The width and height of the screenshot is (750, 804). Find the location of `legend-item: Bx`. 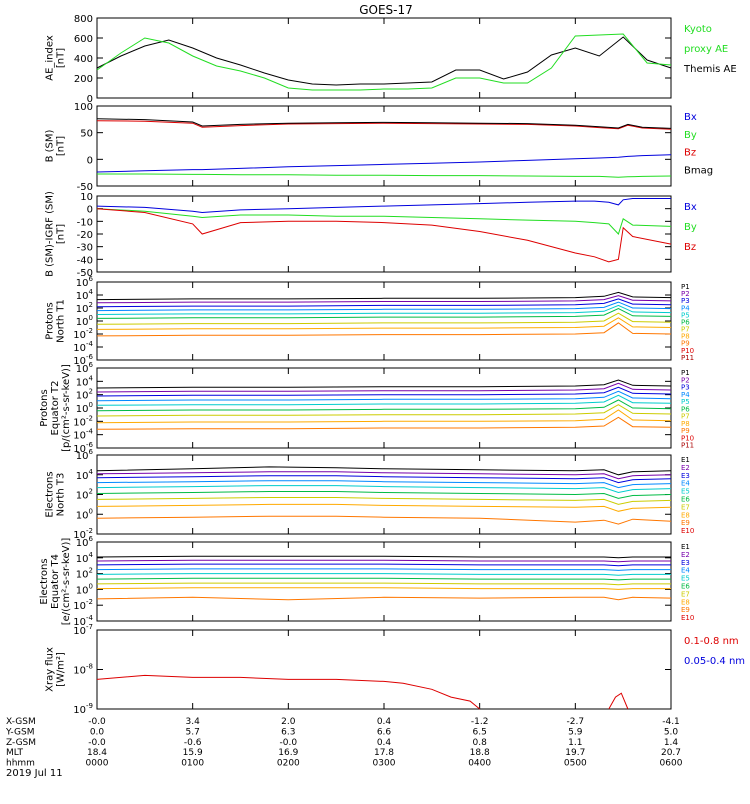

legend-item: Bx is located at coordinates (690, 117).